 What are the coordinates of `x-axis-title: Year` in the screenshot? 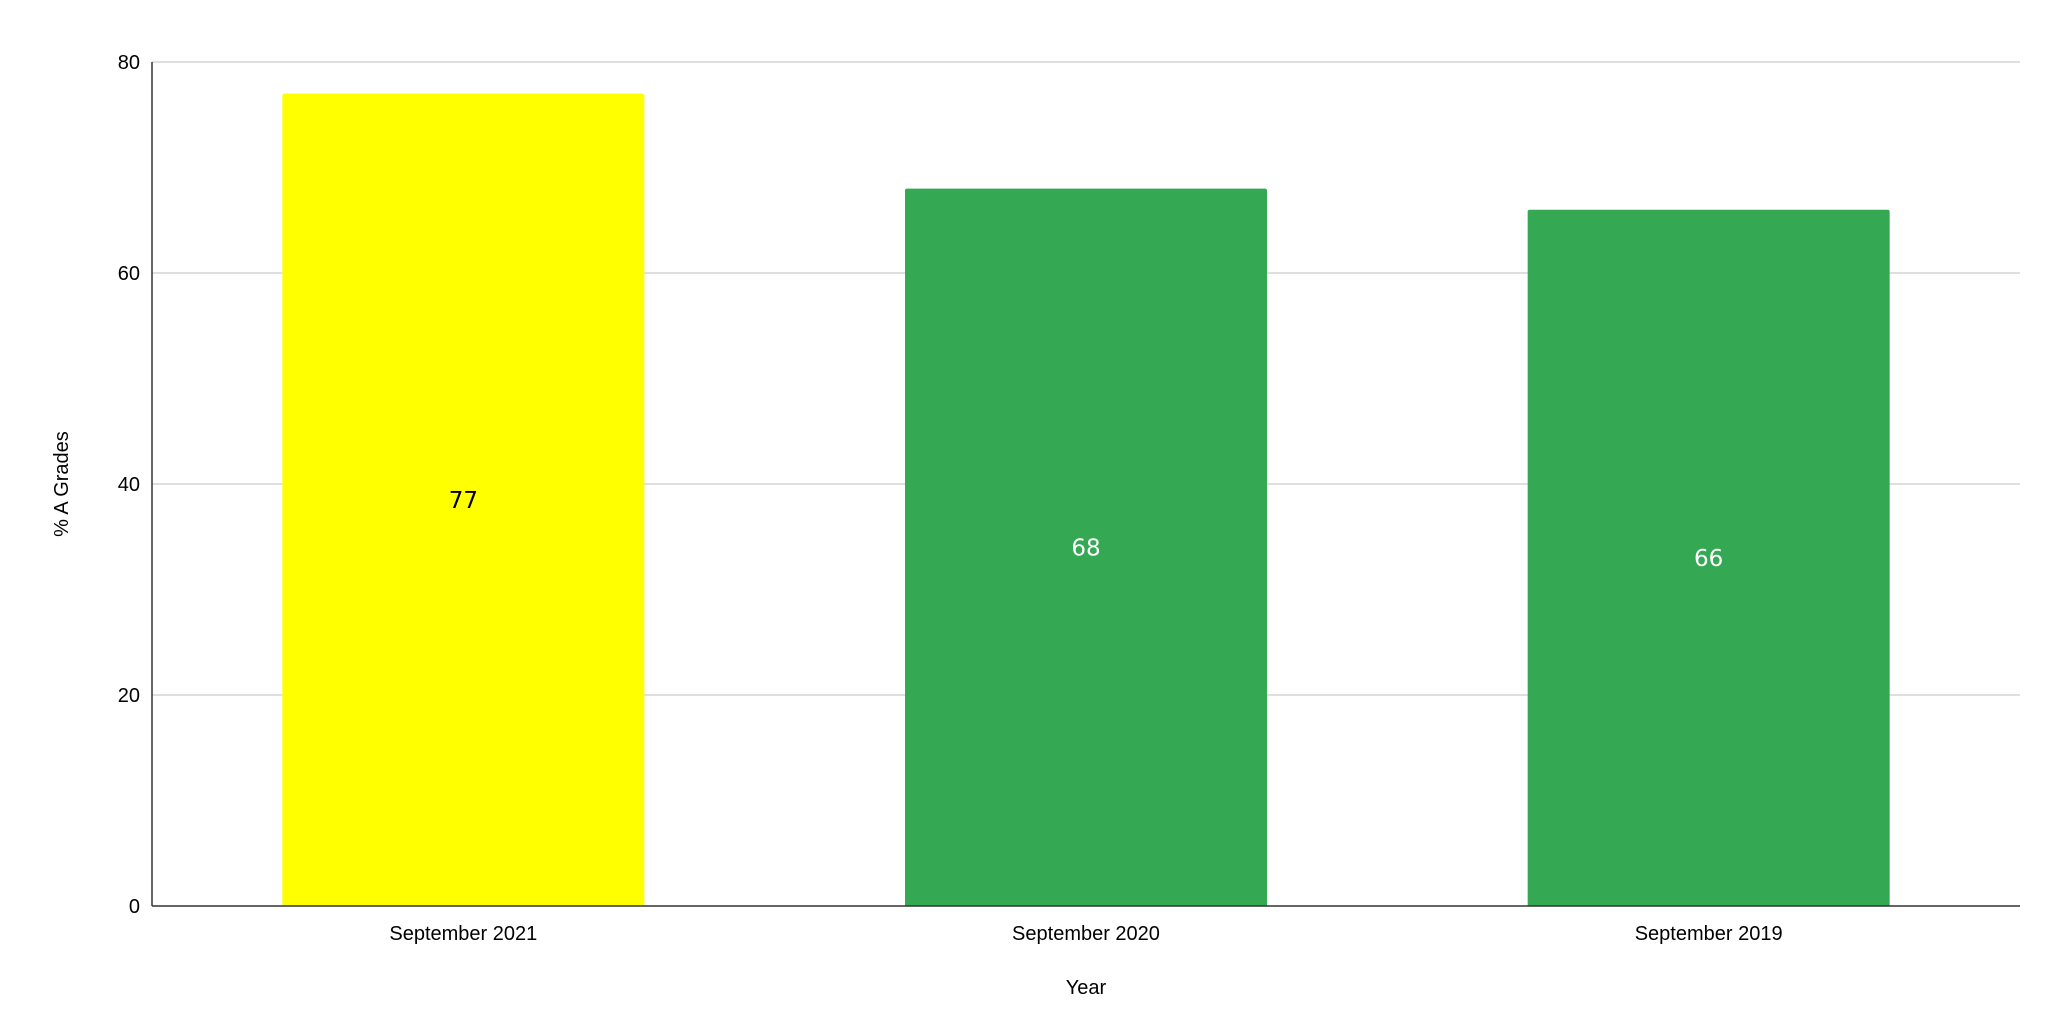 It's located at (1086, 988).